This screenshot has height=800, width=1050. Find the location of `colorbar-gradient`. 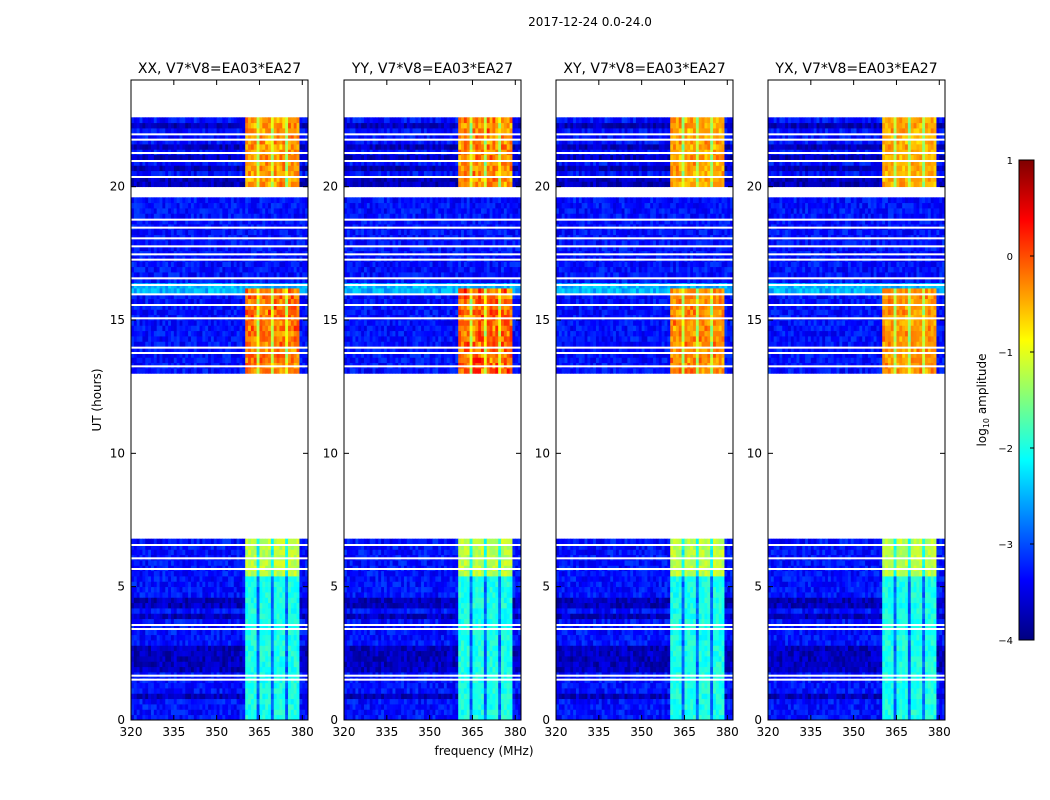

colorbar-gradient is located at coordinates (1026, 400).